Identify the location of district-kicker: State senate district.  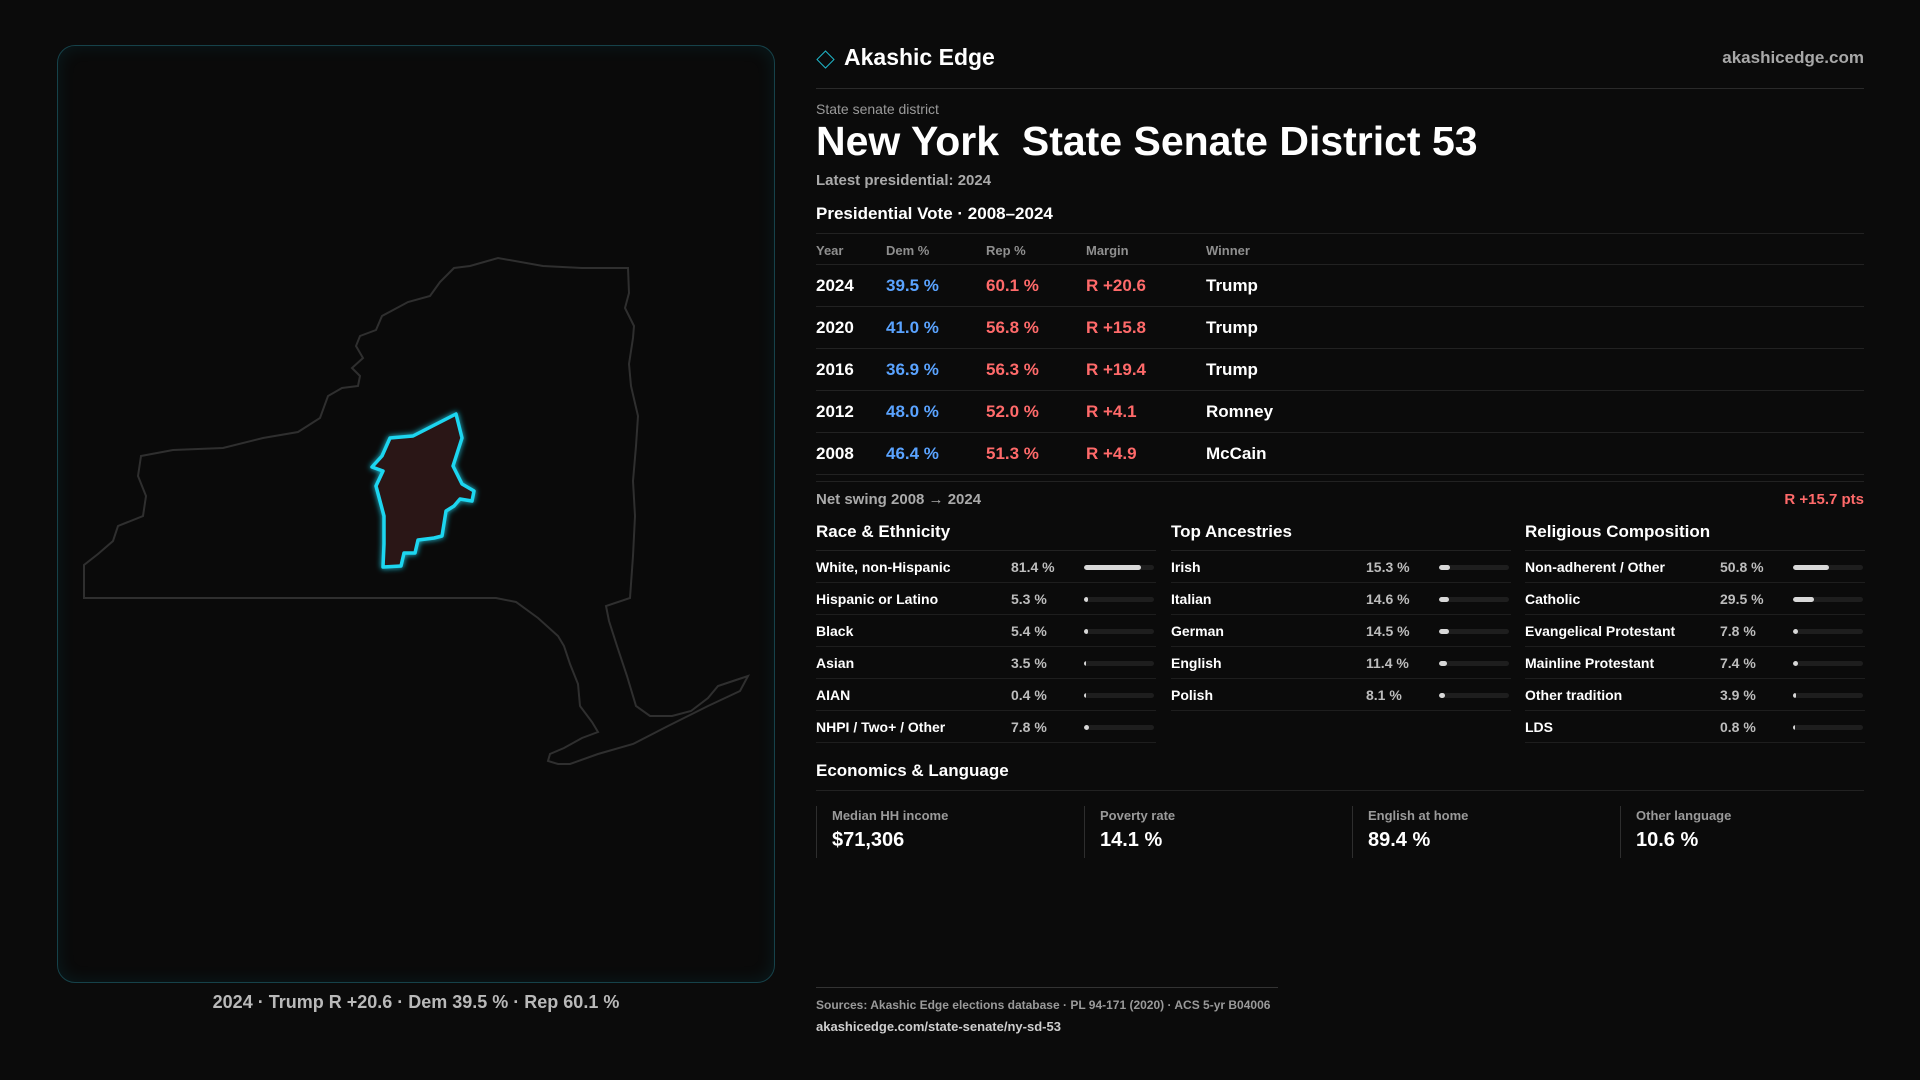
(877, 109).